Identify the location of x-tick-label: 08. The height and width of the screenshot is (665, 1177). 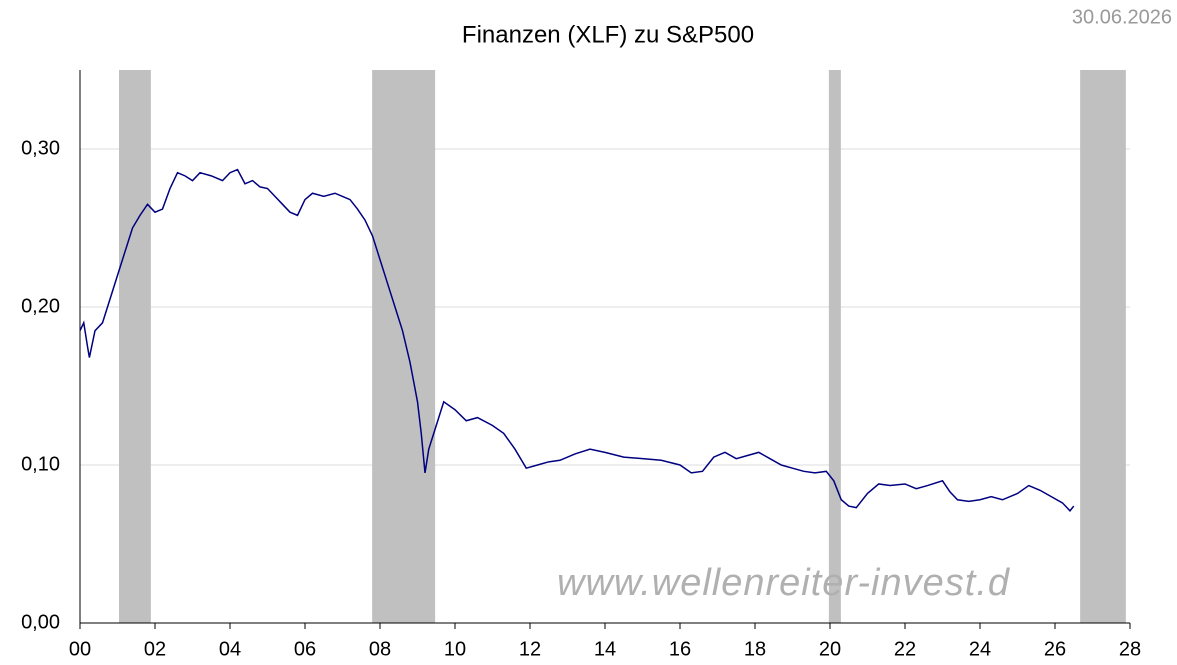
(380, 649).